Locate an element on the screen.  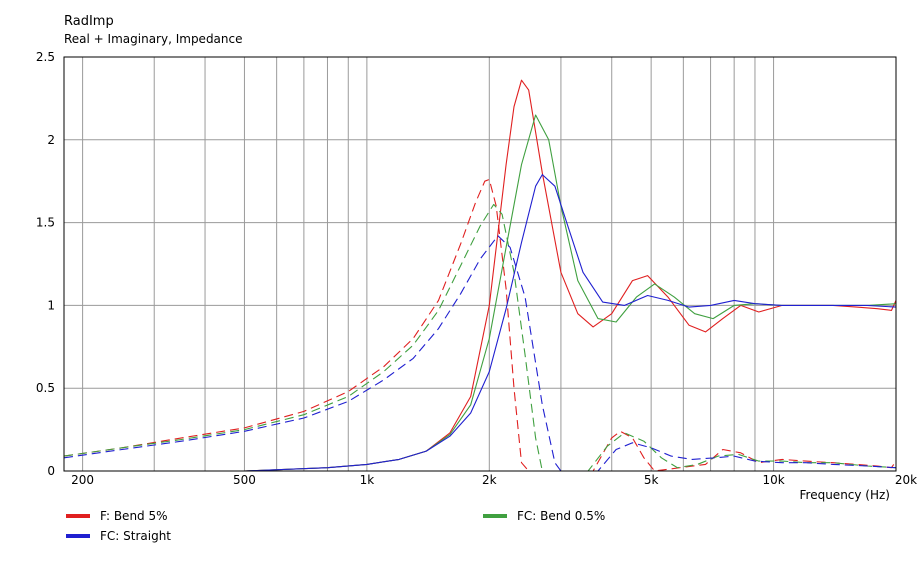
y-axis-ticks: 0 0.5 1 1.5 2 2.5 is located at coordinates (45, 264).